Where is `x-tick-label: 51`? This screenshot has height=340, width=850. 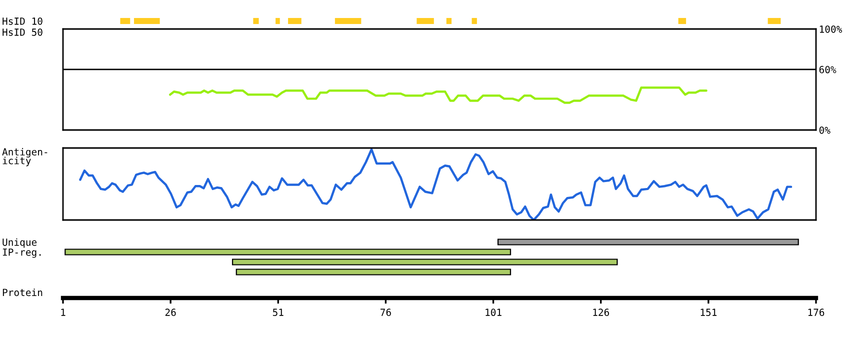
x-tick-label: 51 is located at coordinates (278, 312).